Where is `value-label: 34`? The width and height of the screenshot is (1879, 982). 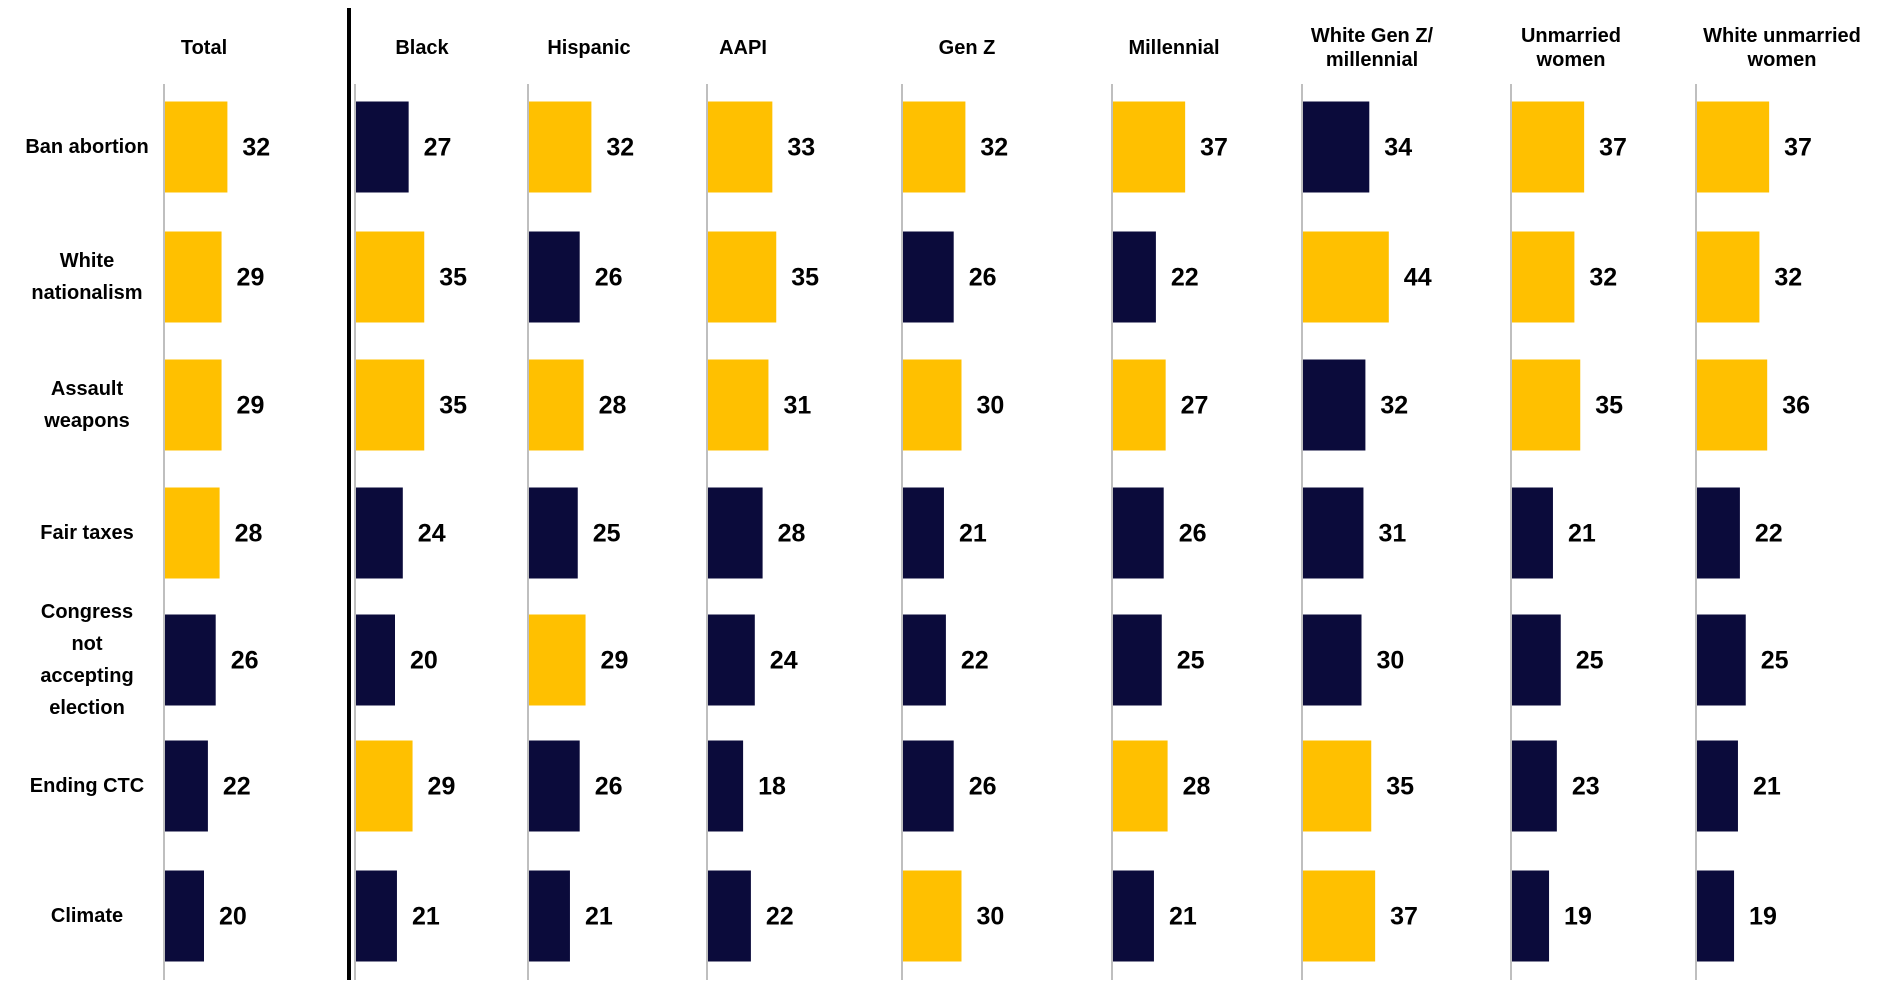 value-label: 34 is located at coordinates (1398, 148).